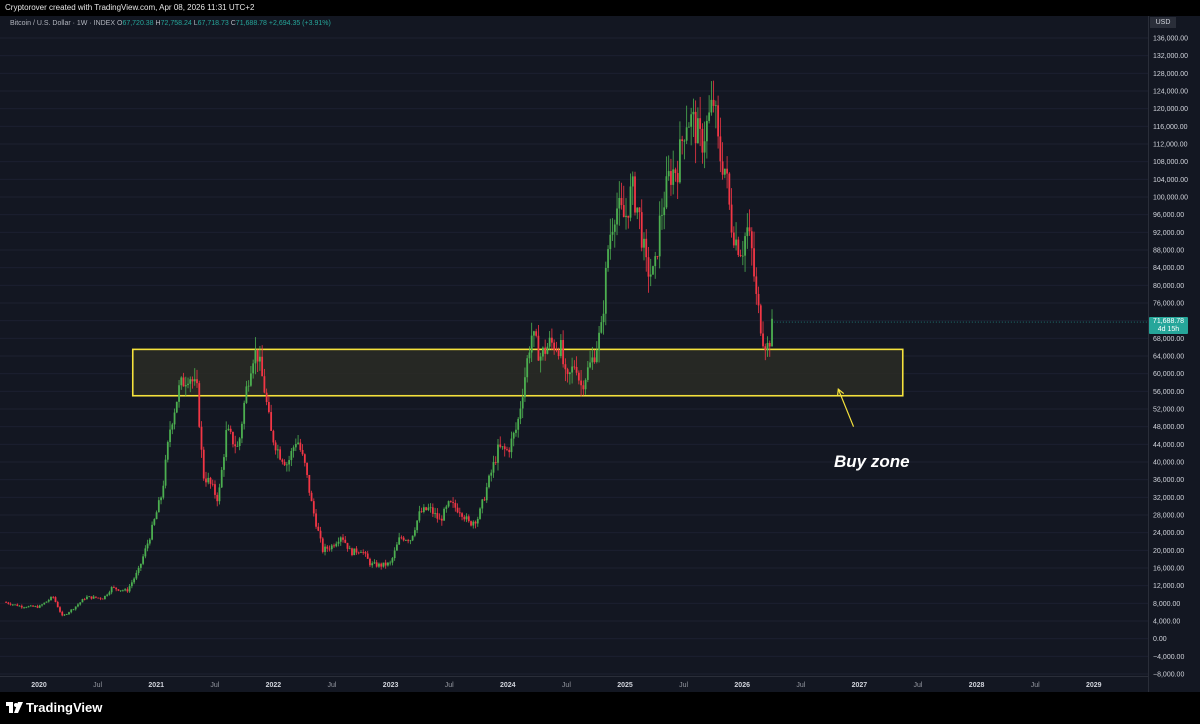 Image resolution: width=1200 pixels, height=724 pixels. What do you see at coordinates (574, 684) in the screenshot?
I see `time-axis` at bounding box center [574, 684].